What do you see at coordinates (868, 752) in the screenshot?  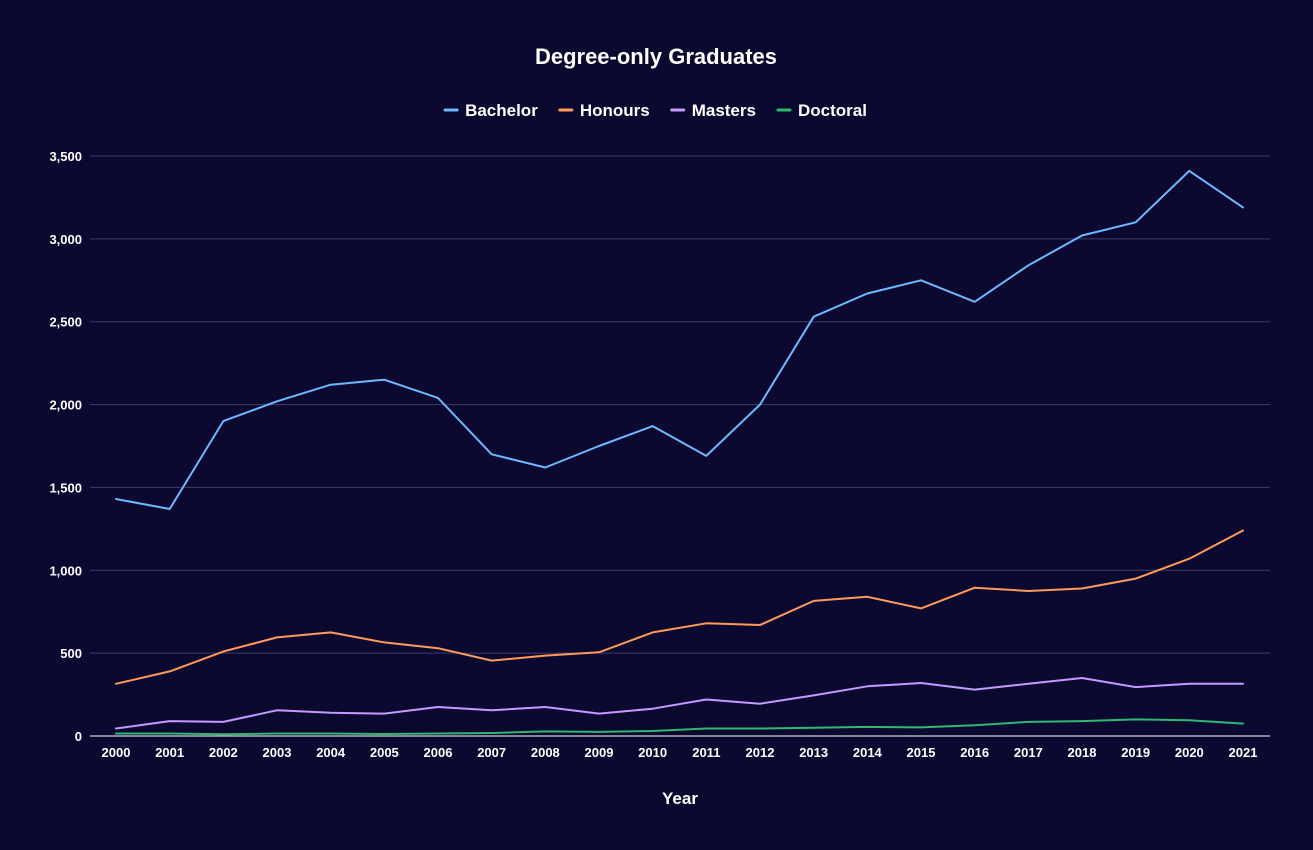 I see `x-tick-label: 2014` at bounding box center [868, 752].